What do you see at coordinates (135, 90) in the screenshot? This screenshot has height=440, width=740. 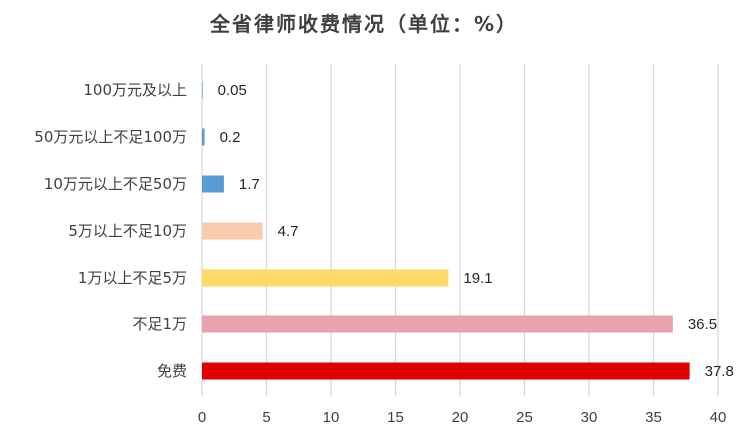 I see `category-label: 100万元及以上` at bounding box center [135, 90].